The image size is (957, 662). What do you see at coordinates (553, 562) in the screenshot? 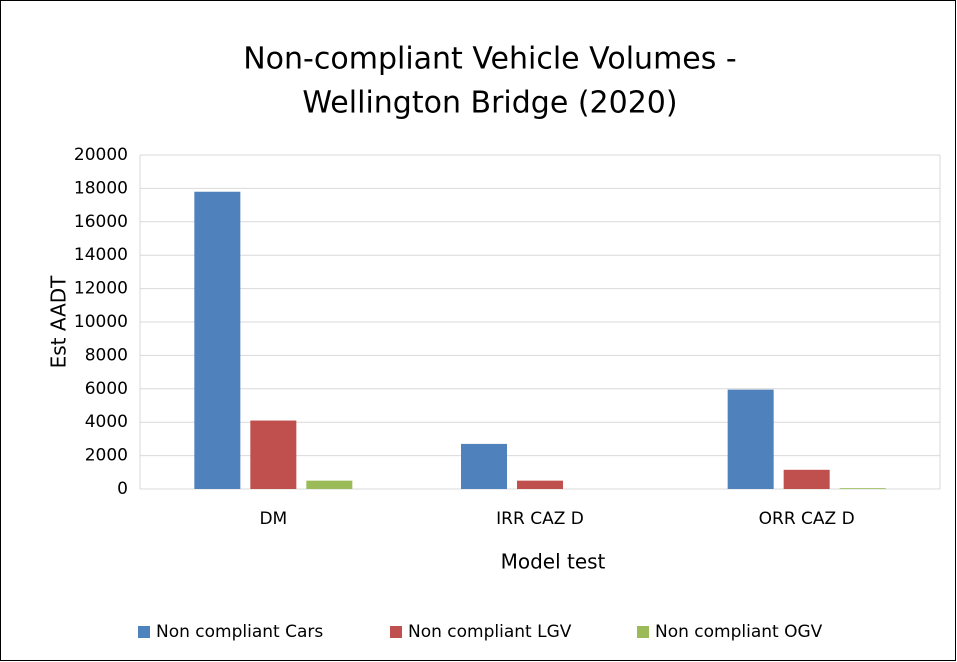
I see `x-axis-title: Model test` at bounding box center [553, 562].